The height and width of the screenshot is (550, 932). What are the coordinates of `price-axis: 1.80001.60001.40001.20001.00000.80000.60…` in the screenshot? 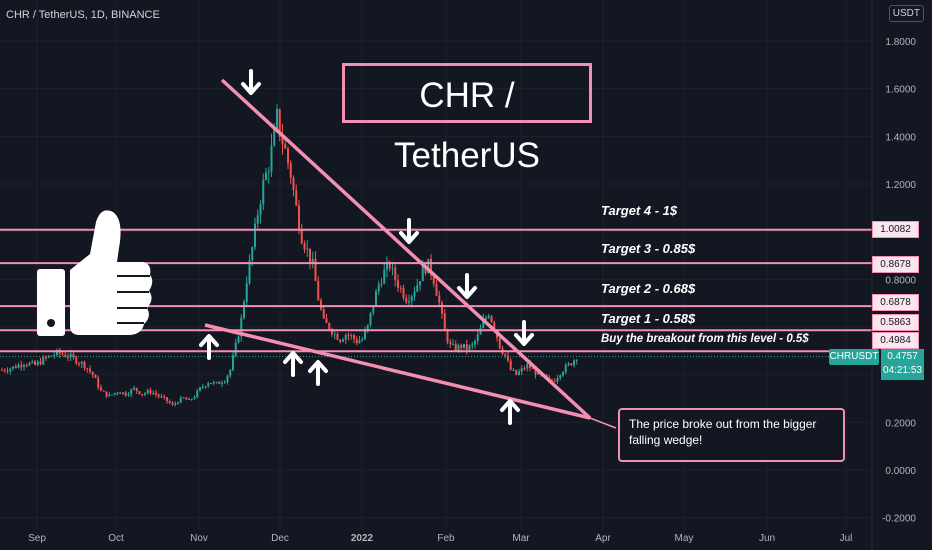 It's located at (893, 275).